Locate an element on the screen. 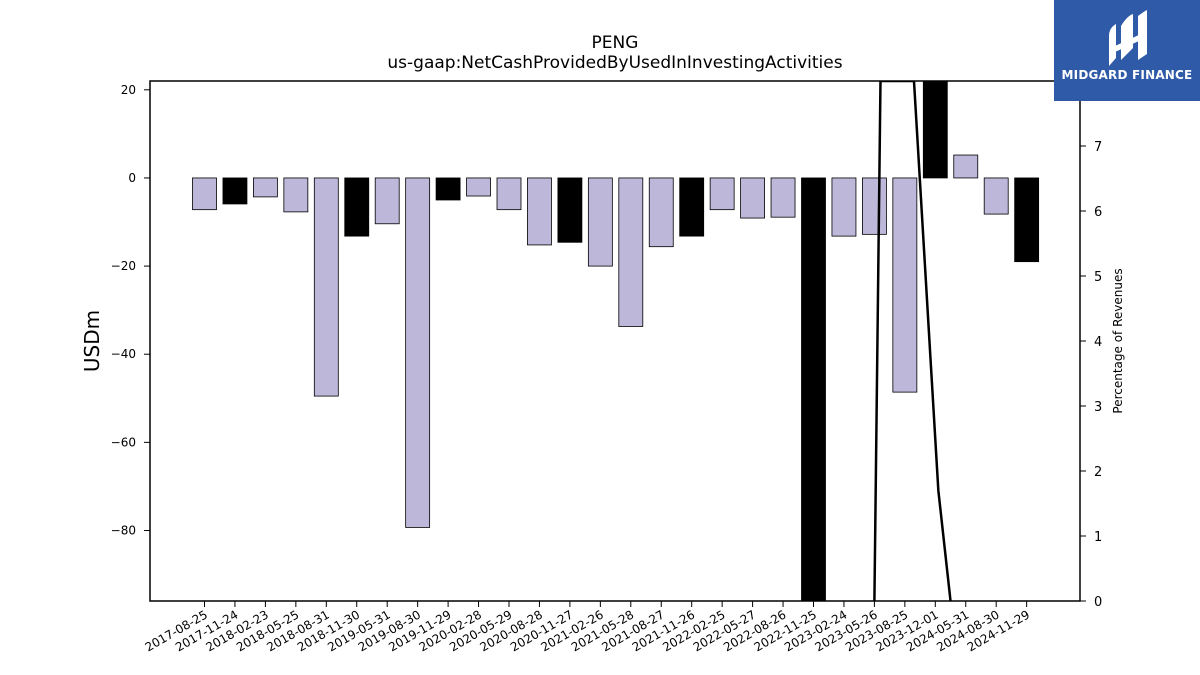 Image resolution: width=1200 pixels, height=675 pixels. chart-title: PENG is located at coordinates (615, 43).